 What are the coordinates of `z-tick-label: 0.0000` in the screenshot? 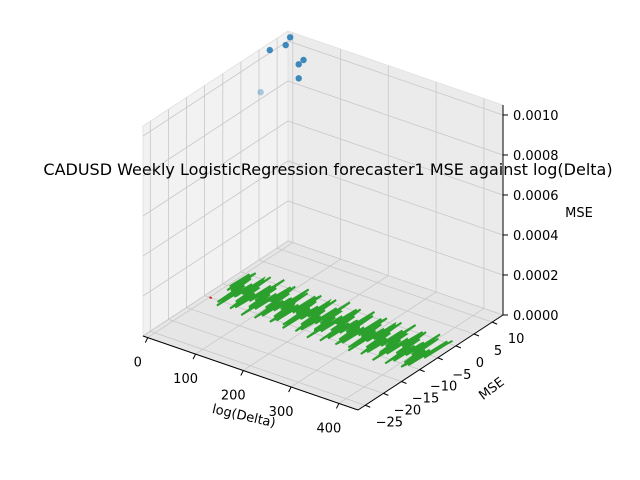 It's located at (536, 316).